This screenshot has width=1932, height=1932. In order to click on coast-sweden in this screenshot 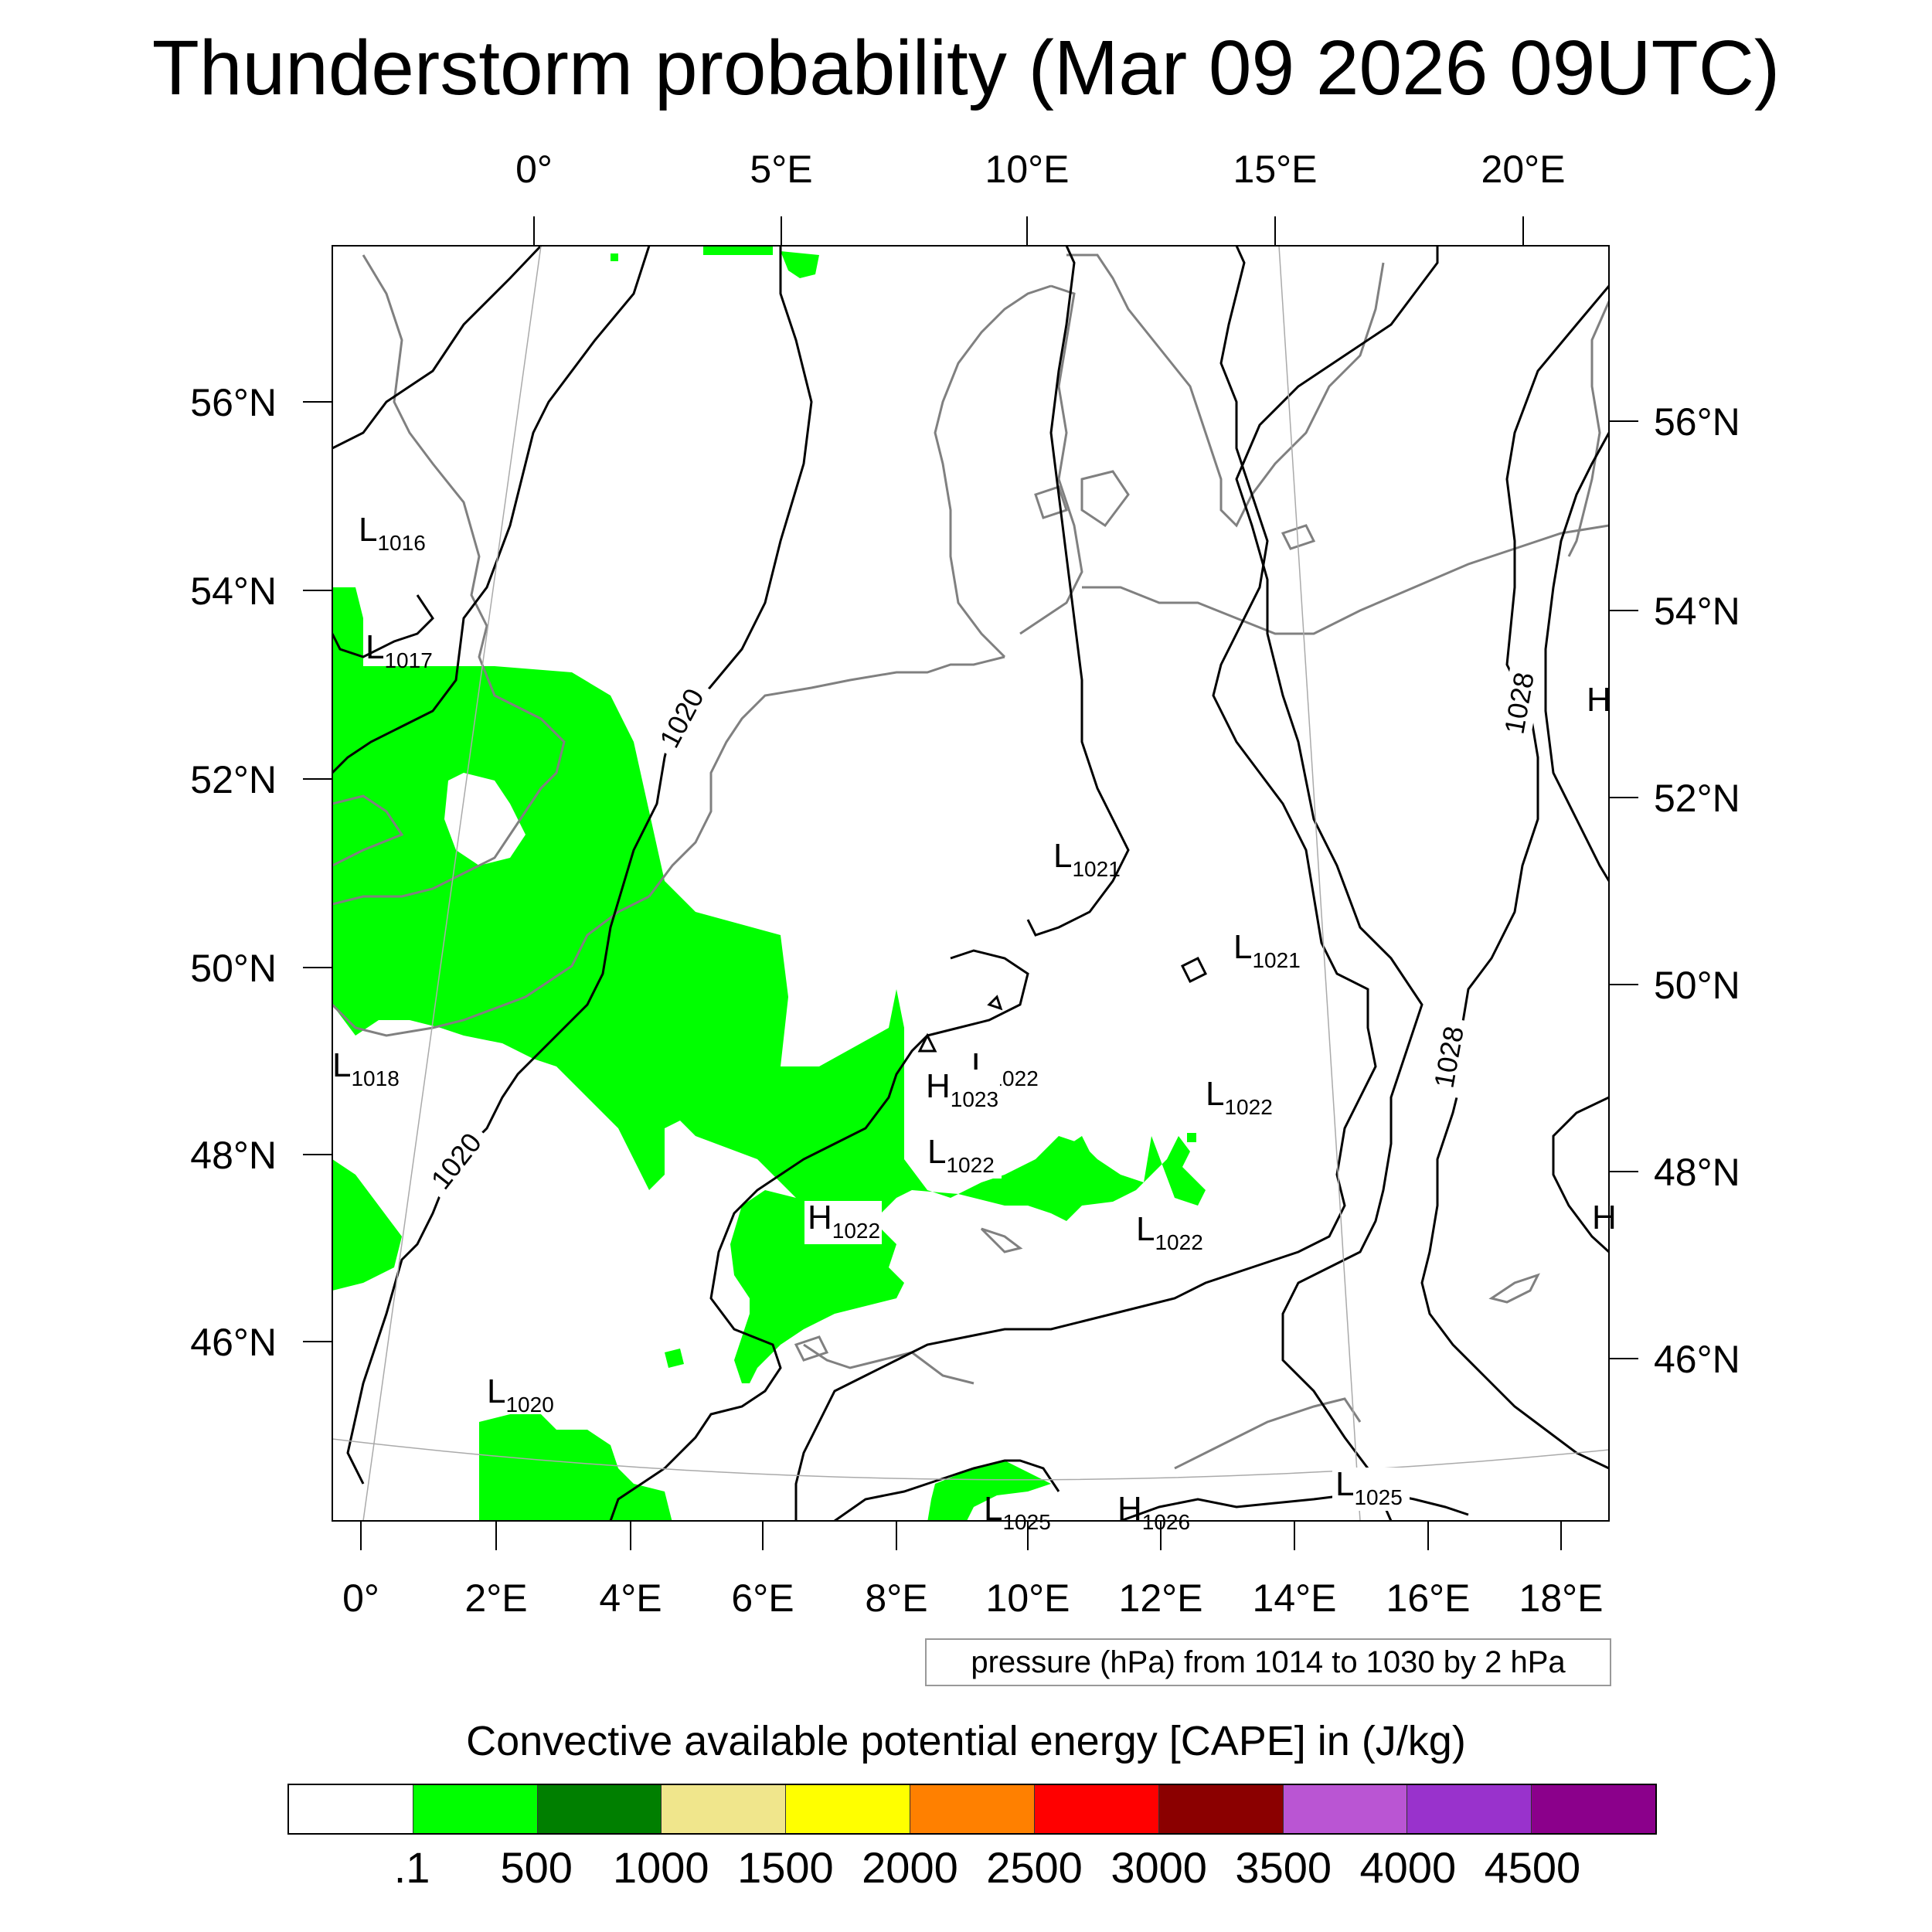, I will do `click(1226, 390)`.